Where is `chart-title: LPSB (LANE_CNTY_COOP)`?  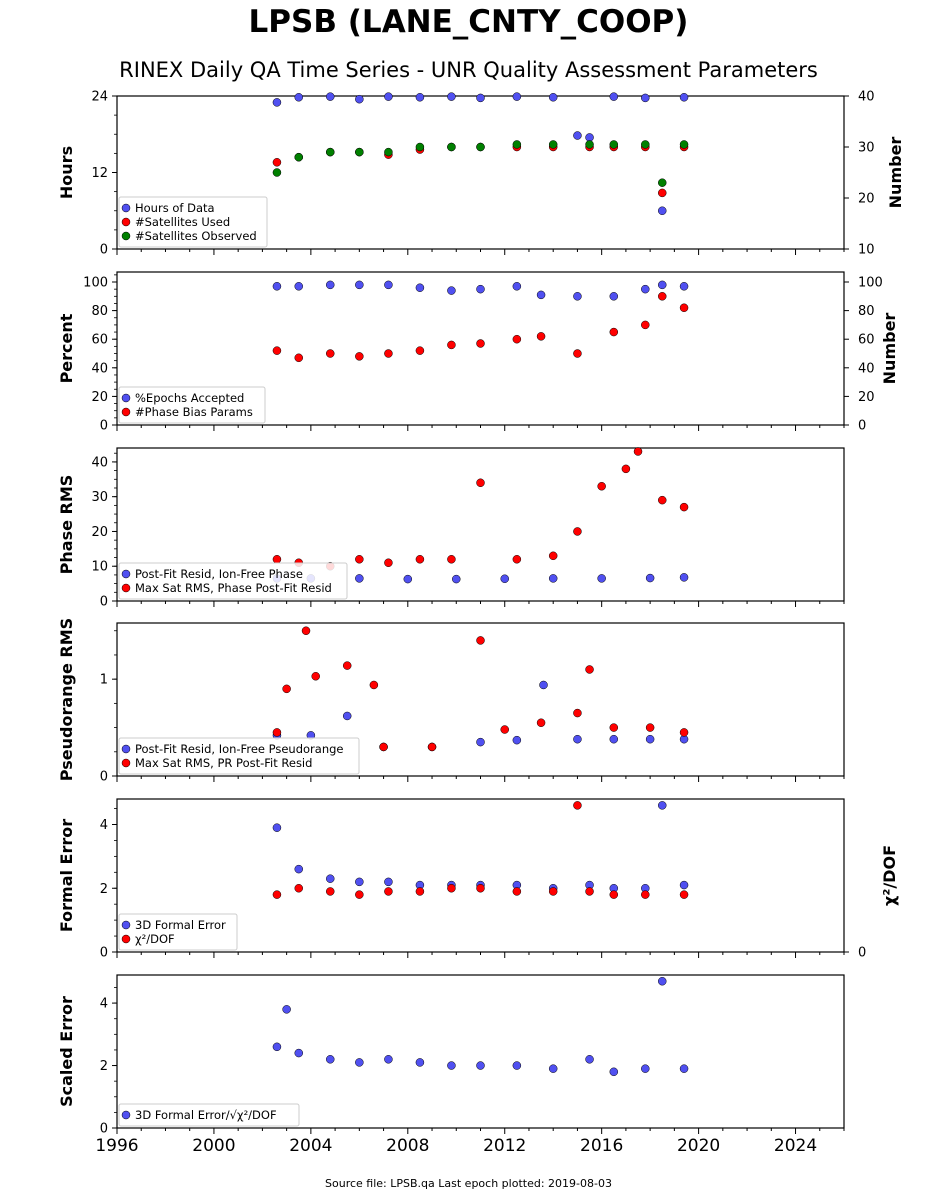 chart-title: LPSB (LANE_CNTY_COOP) is located at coordinates (468, 22).